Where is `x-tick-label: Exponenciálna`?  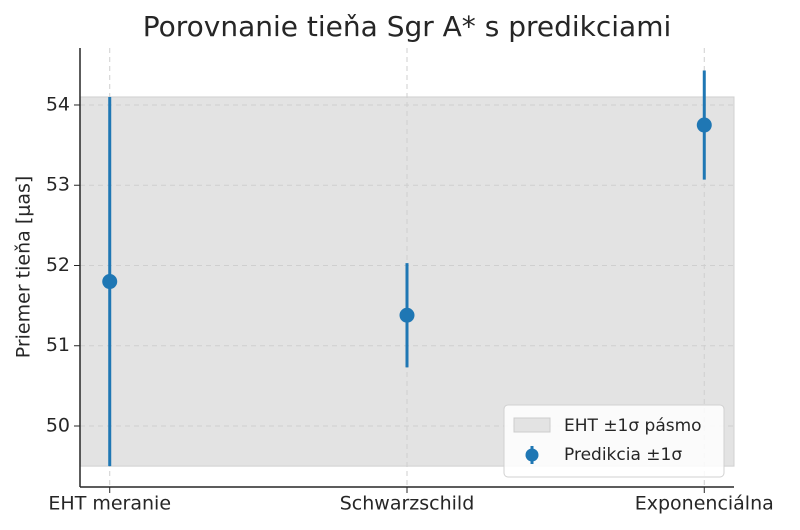
x-tick-label: Exponenciálna is located at coordinates (704, 504).